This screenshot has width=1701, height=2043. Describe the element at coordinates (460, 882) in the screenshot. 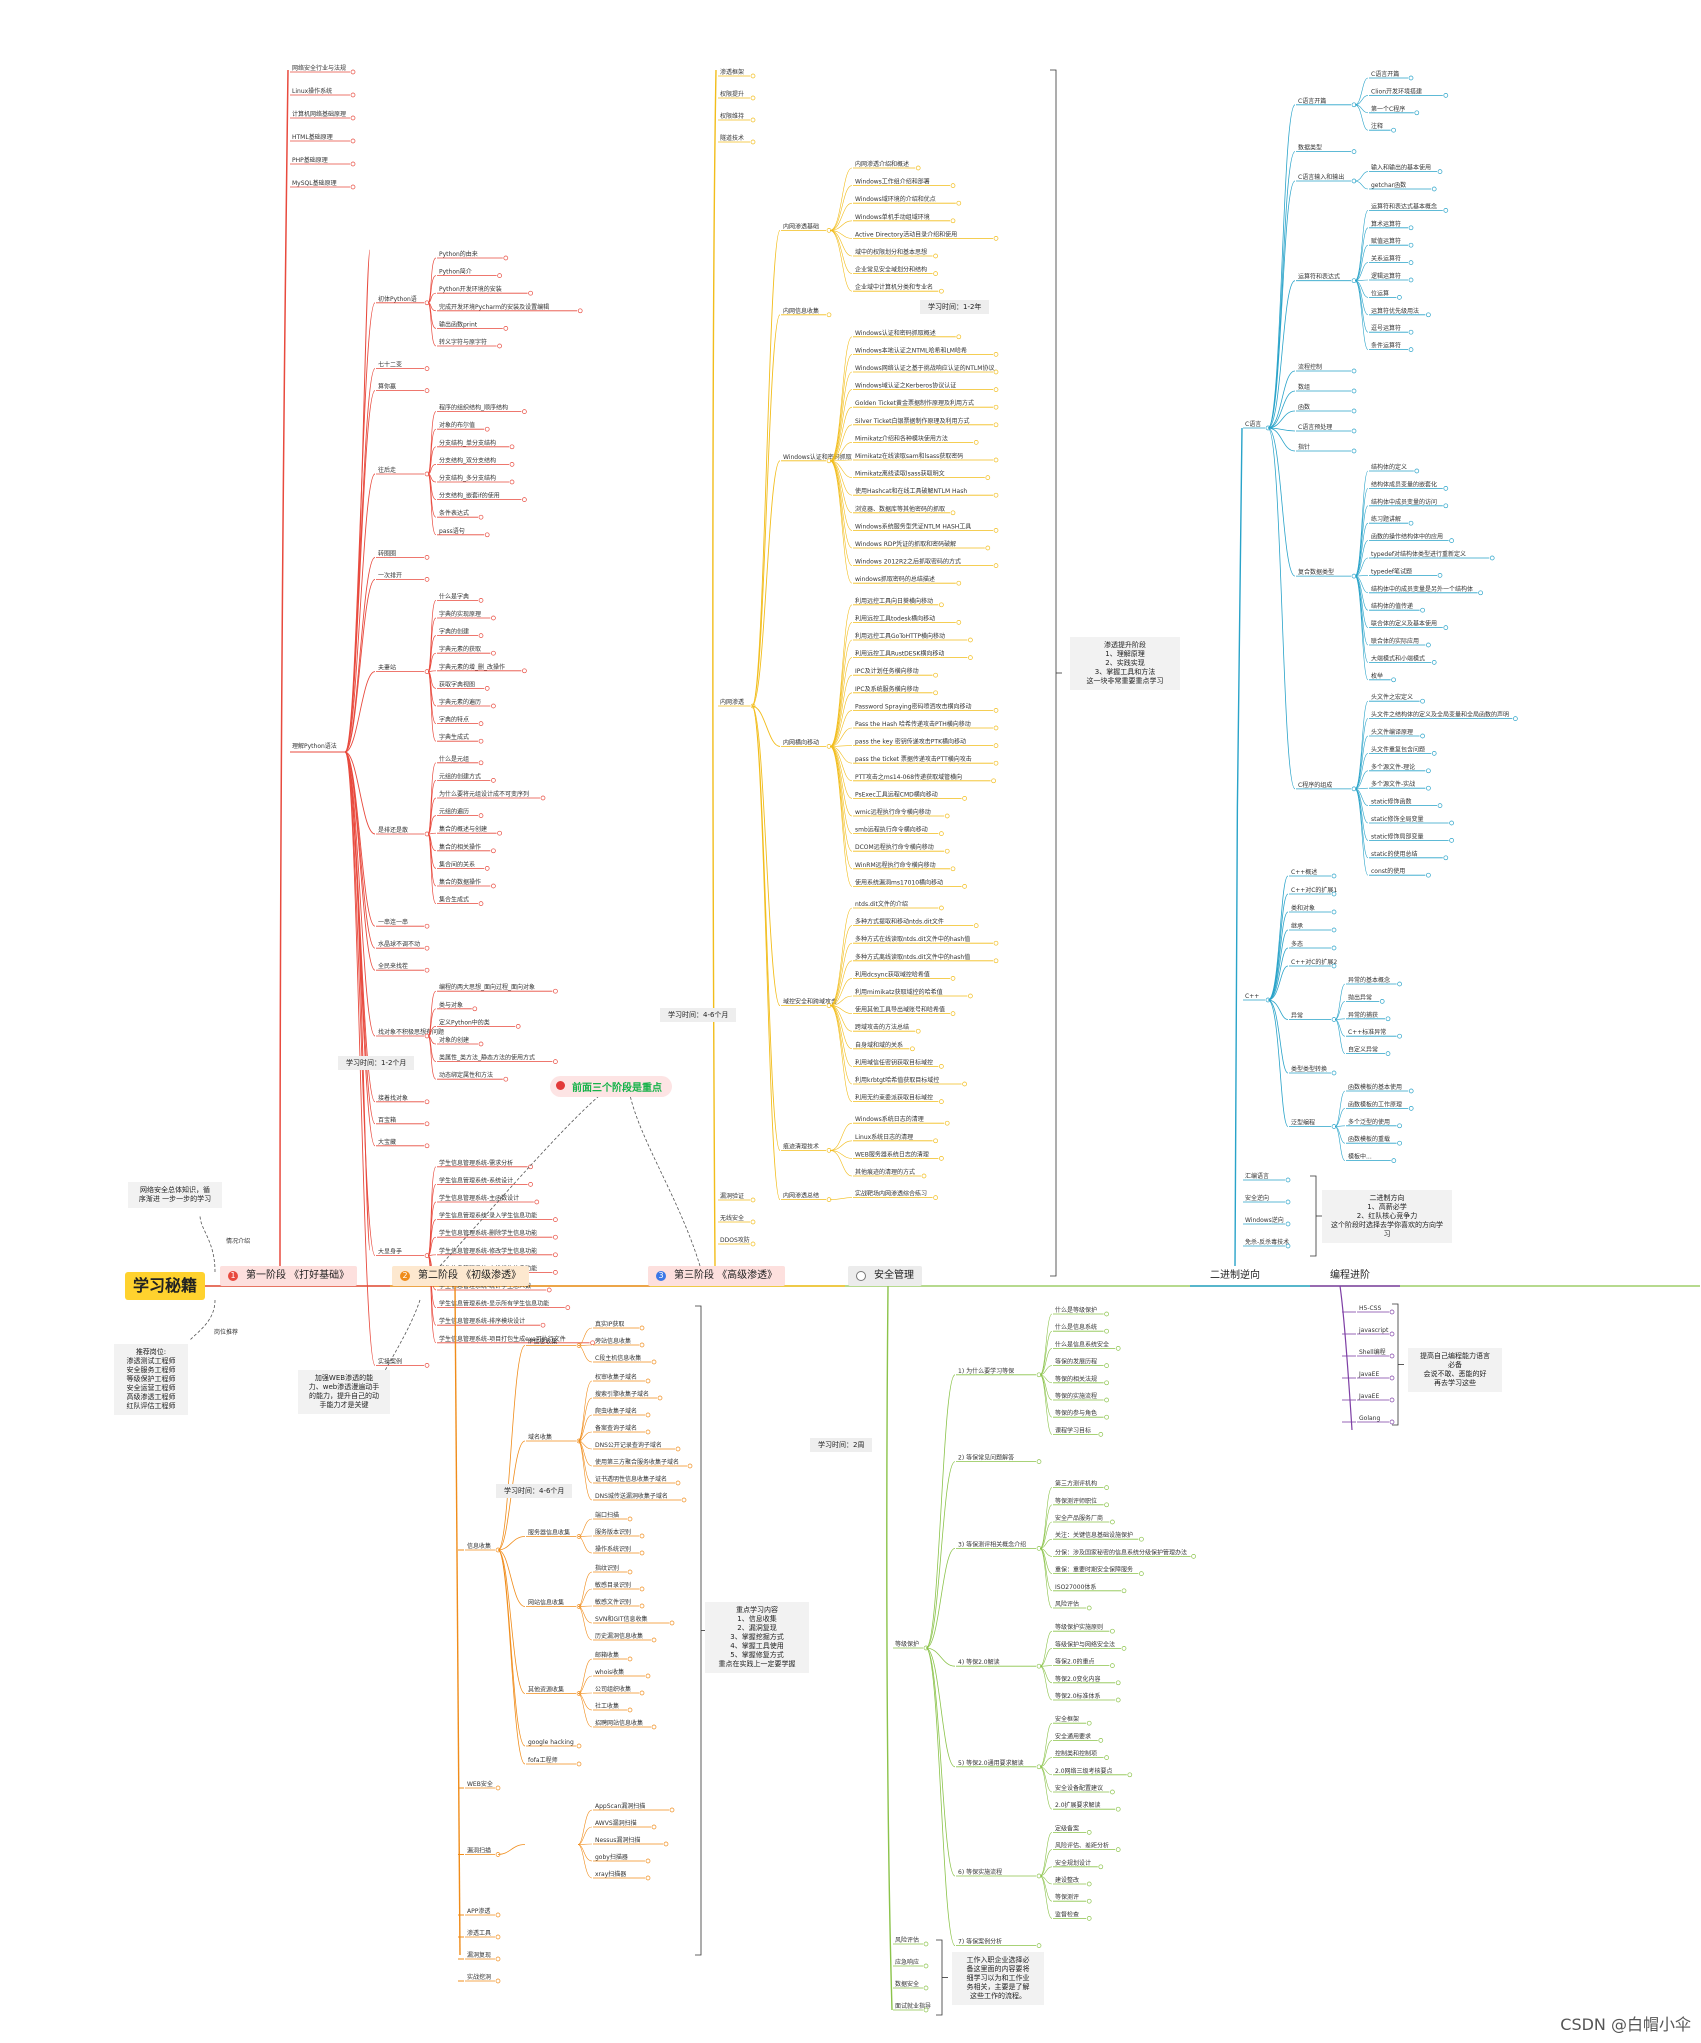

I see `python-item: 集合的数据操作` at that location.